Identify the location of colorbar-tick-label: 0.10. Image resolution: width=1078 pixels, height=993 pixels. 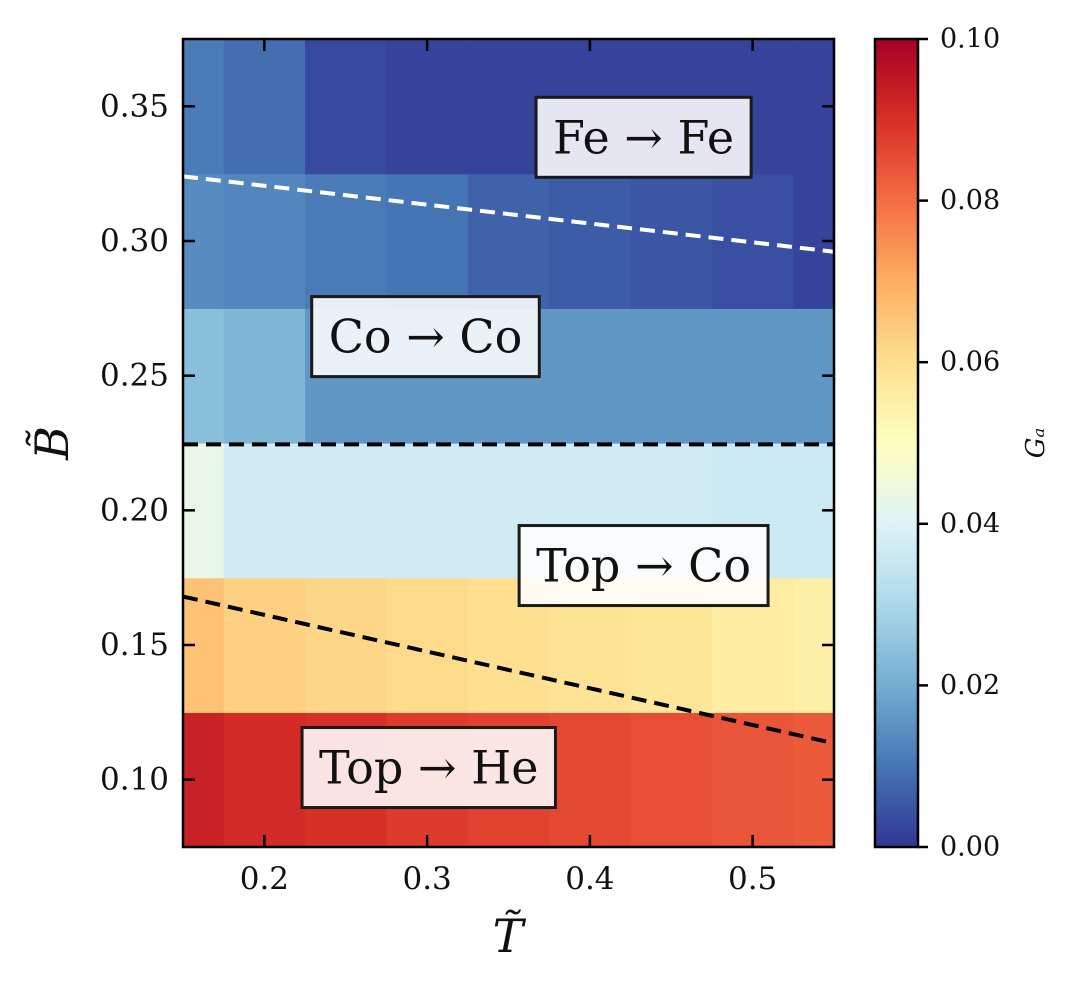
(970, 39).